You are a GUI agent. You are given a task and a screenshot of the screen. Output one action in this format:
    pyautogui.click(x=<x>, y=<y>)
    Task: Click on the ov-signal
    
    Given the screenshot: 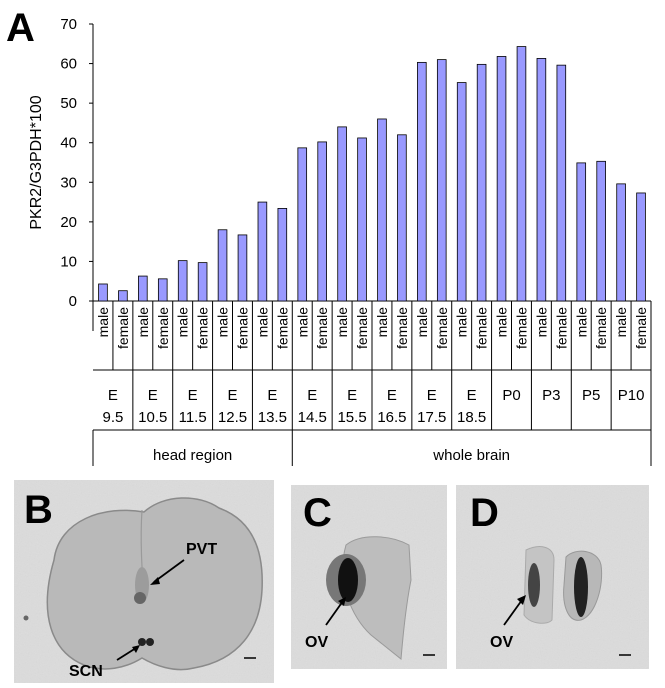 What is the action you would take?
    pyautogui.click(x=534, y=585)
    